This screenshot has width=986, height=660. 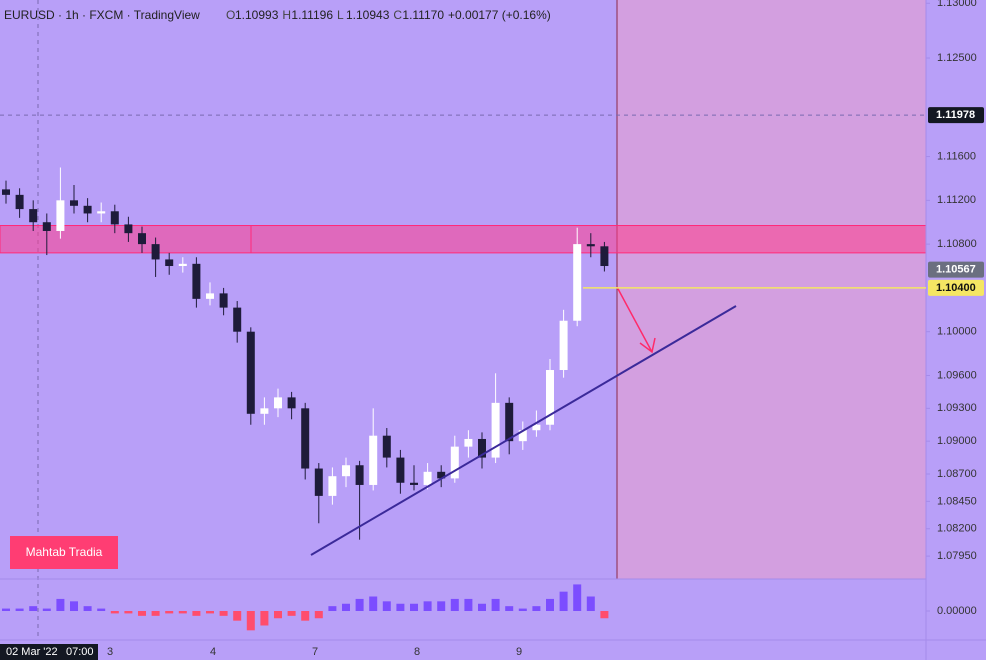 What do you see at coordinates (957, 58) in the screenshot?
I see `y-tick-label: 1.12500` at bounding box center [957, 58].